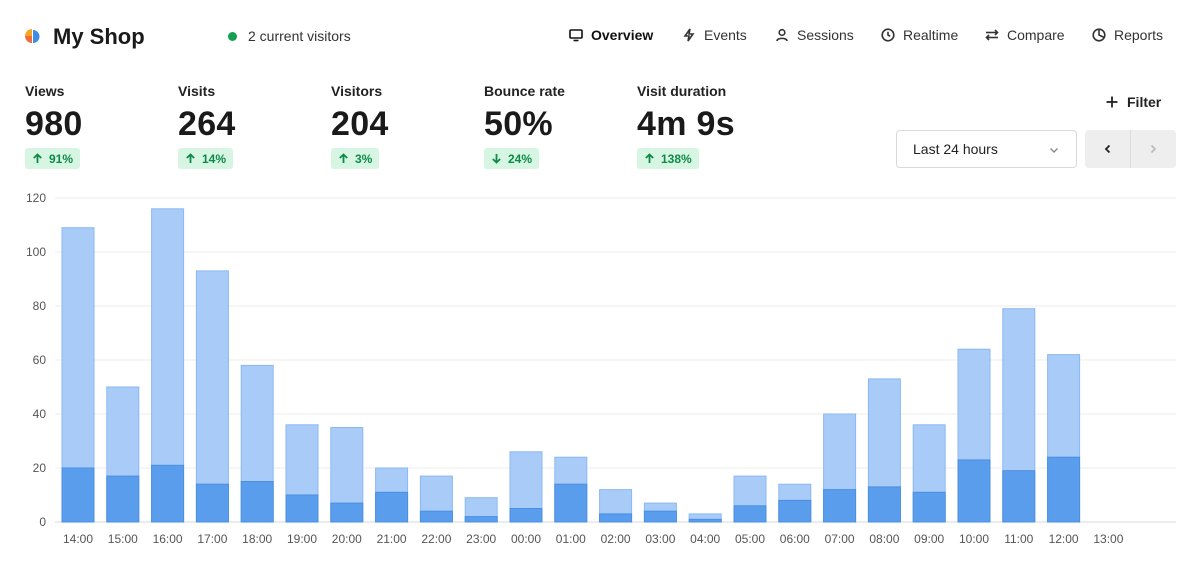 The image size is (1200, 566). I want to click on compare-arrows-icon, so click(992, 35).